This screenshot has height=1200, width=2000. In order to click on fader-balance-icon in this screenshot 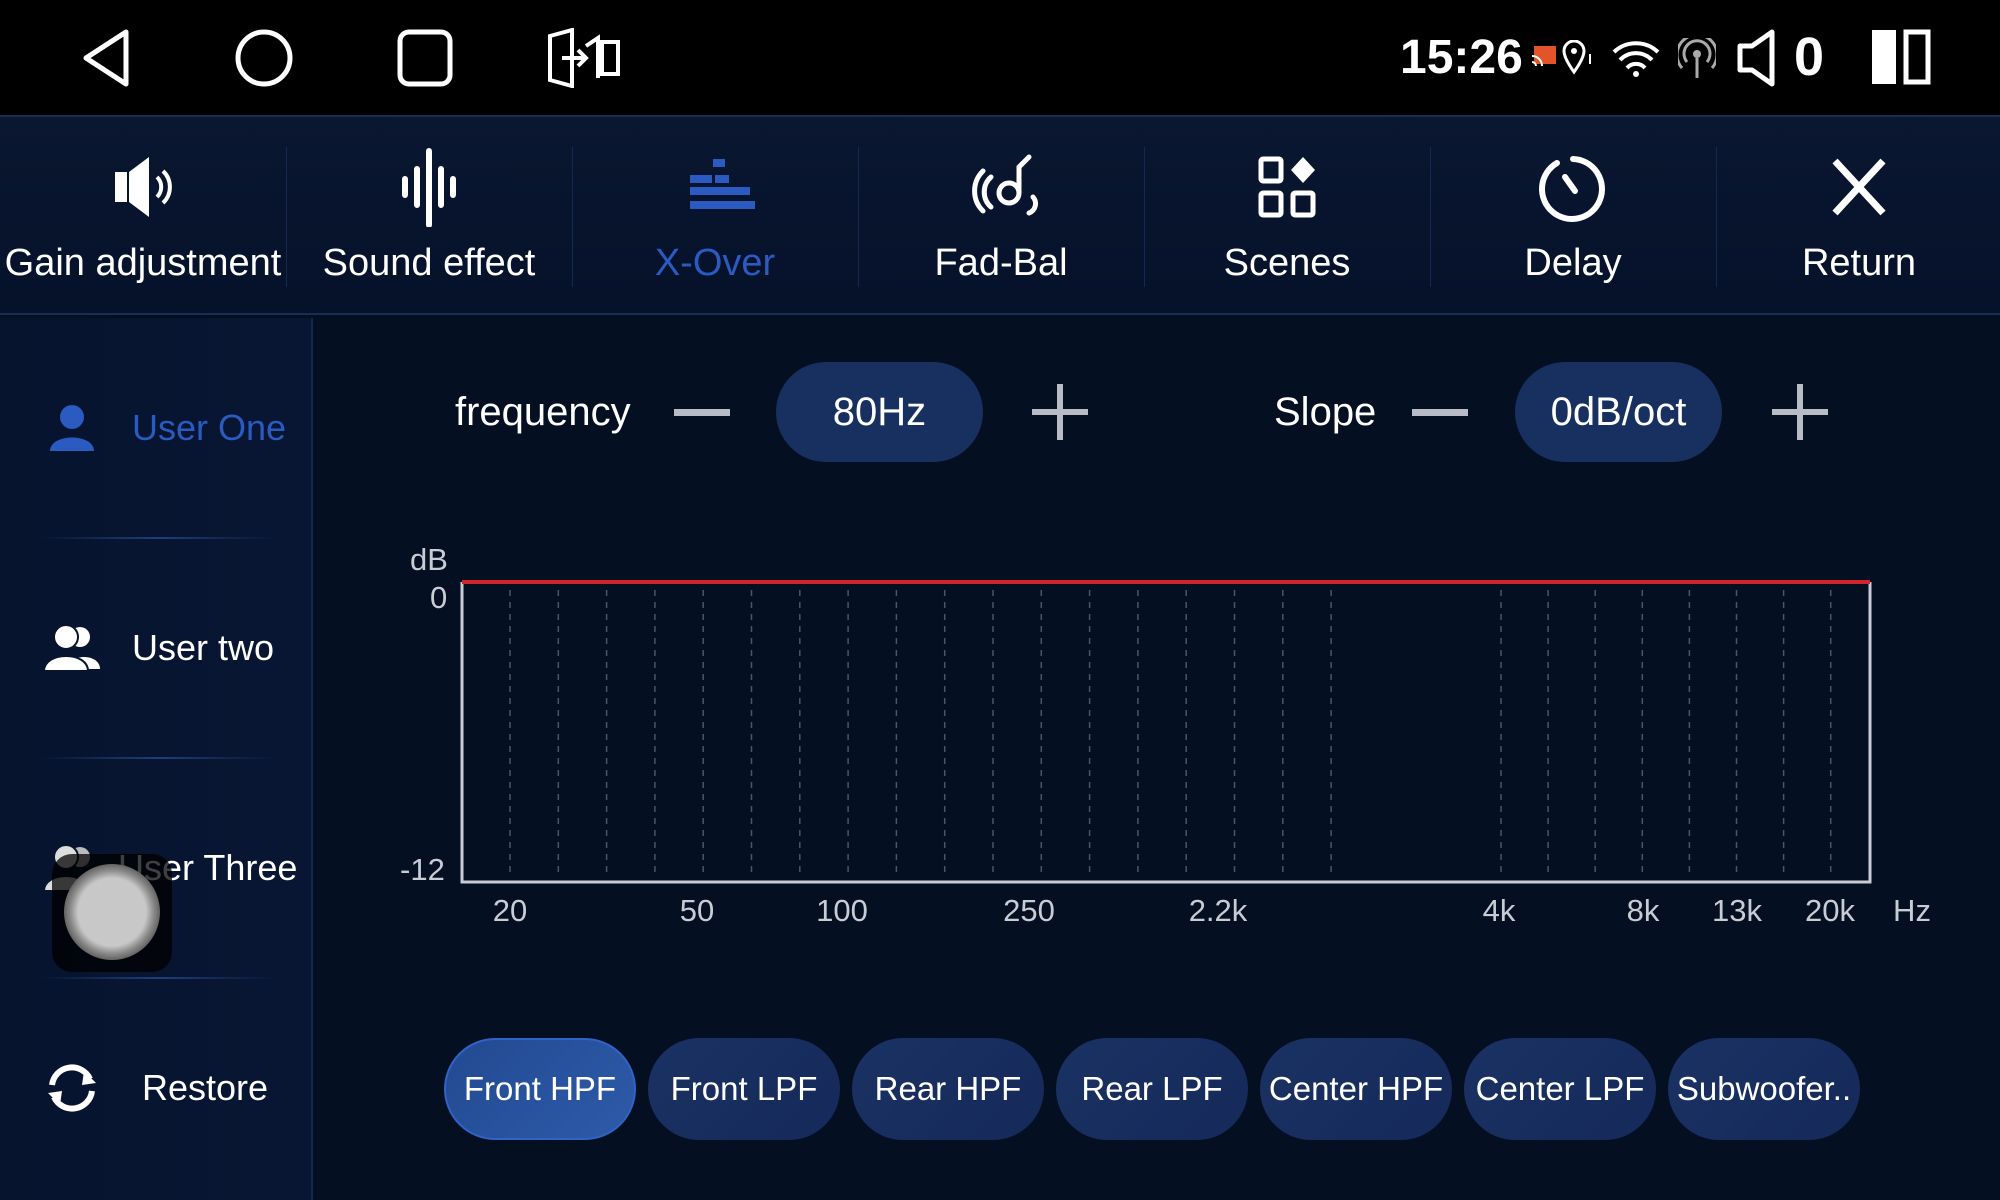, I will do `click(1005, 185)`.